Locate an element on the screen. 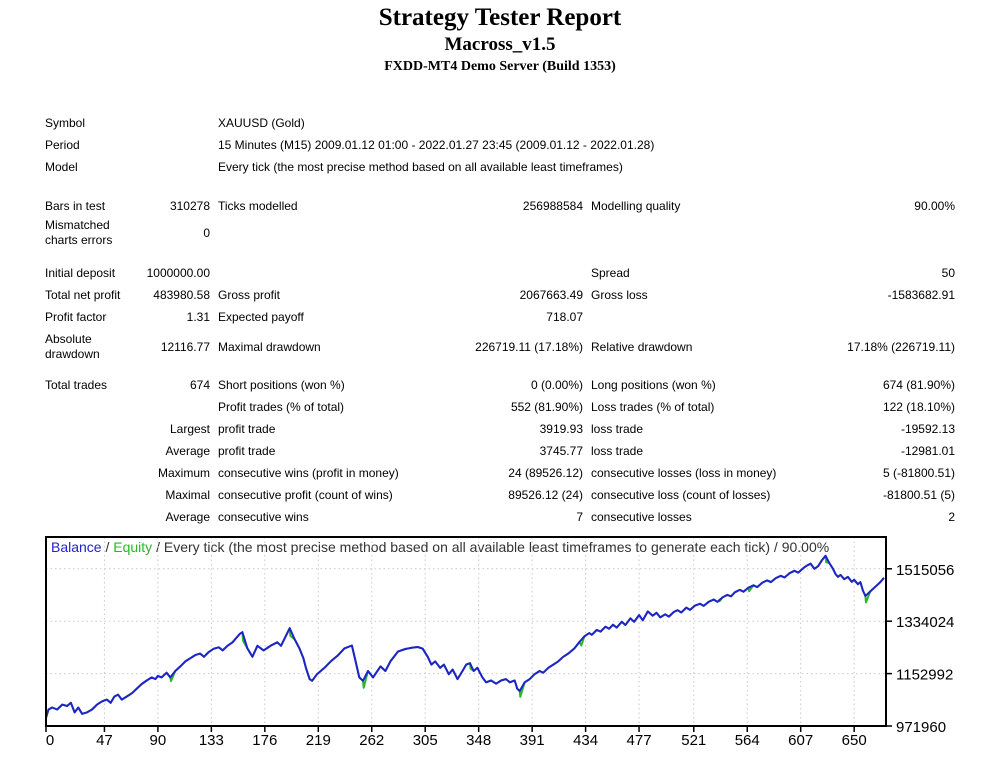  stat-value: -81800.51 (5) is located at coordinates (918, 495).